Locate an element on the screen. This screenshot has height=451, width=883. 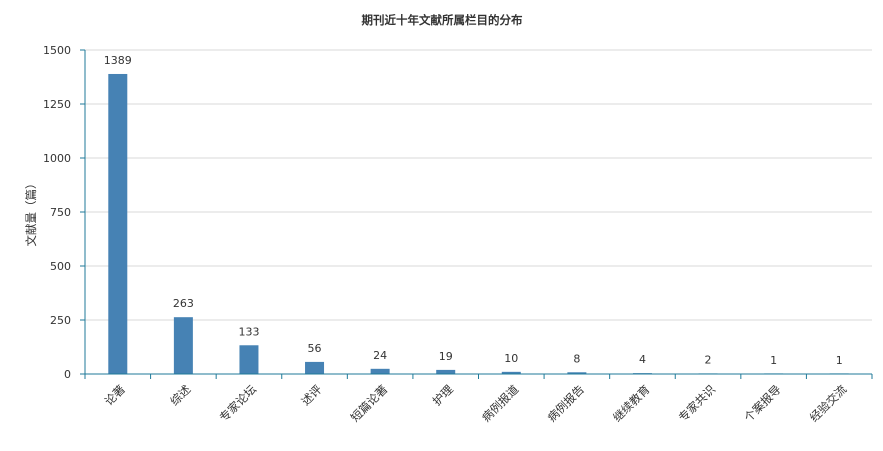
data-label: 19 is located at coordinates (446, 356).